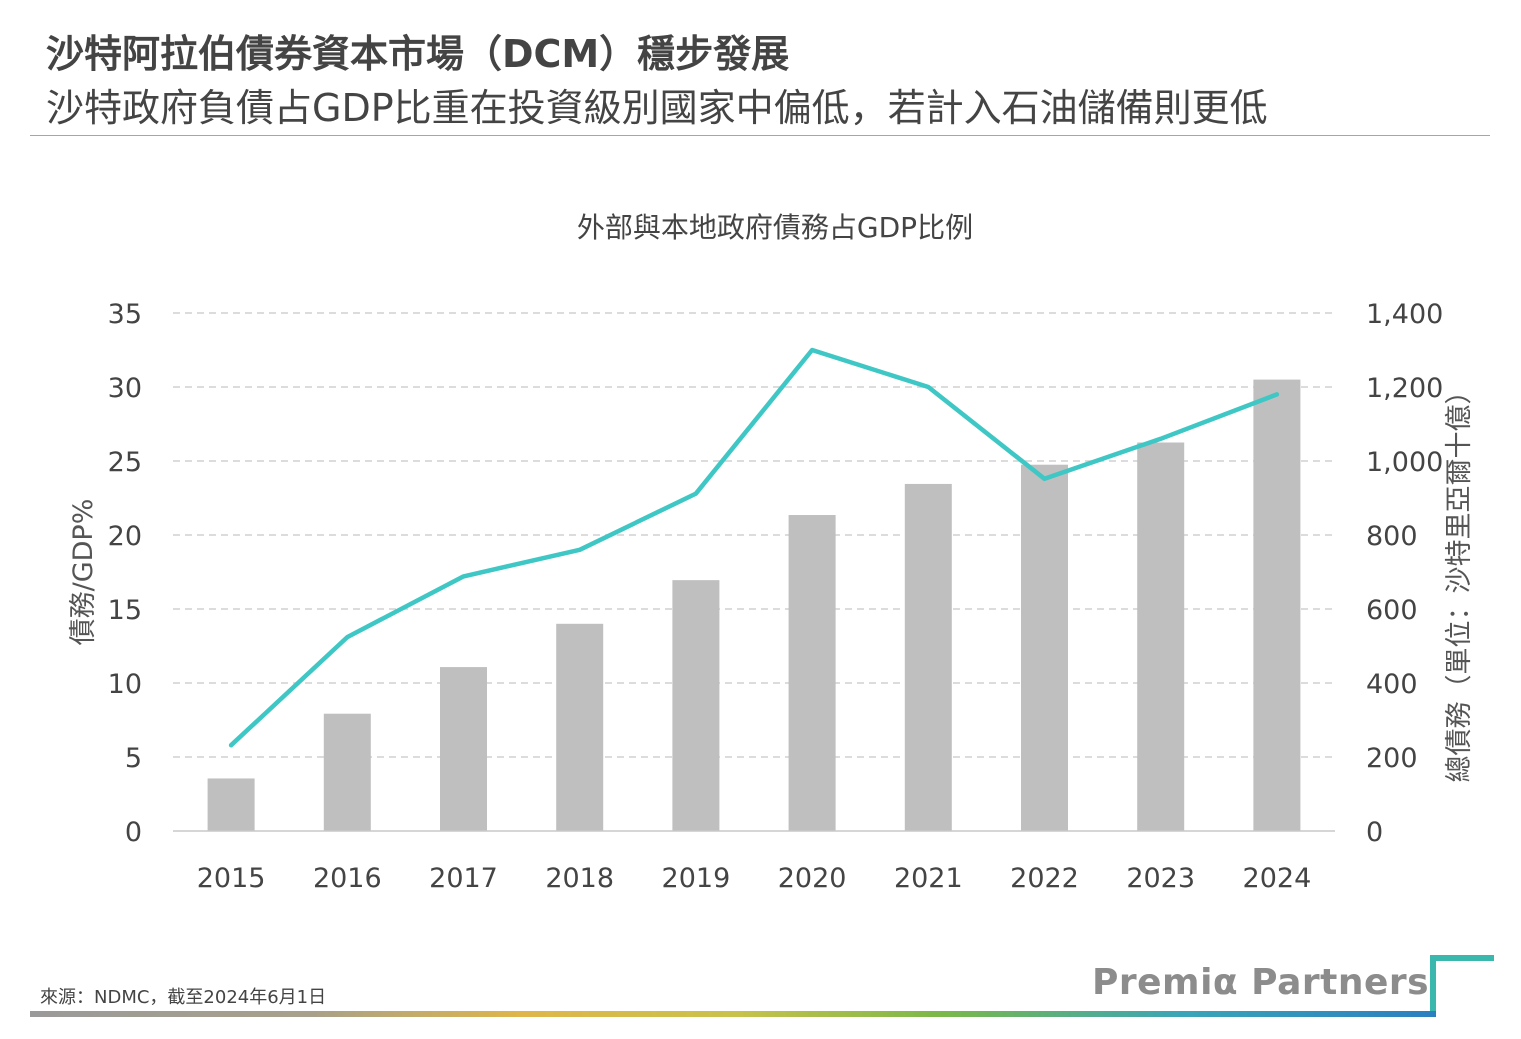  Describe the element at coordinates (83, 572) in the screenshot. I see `y-axis-left-label: 債務/GDP%` at that location.